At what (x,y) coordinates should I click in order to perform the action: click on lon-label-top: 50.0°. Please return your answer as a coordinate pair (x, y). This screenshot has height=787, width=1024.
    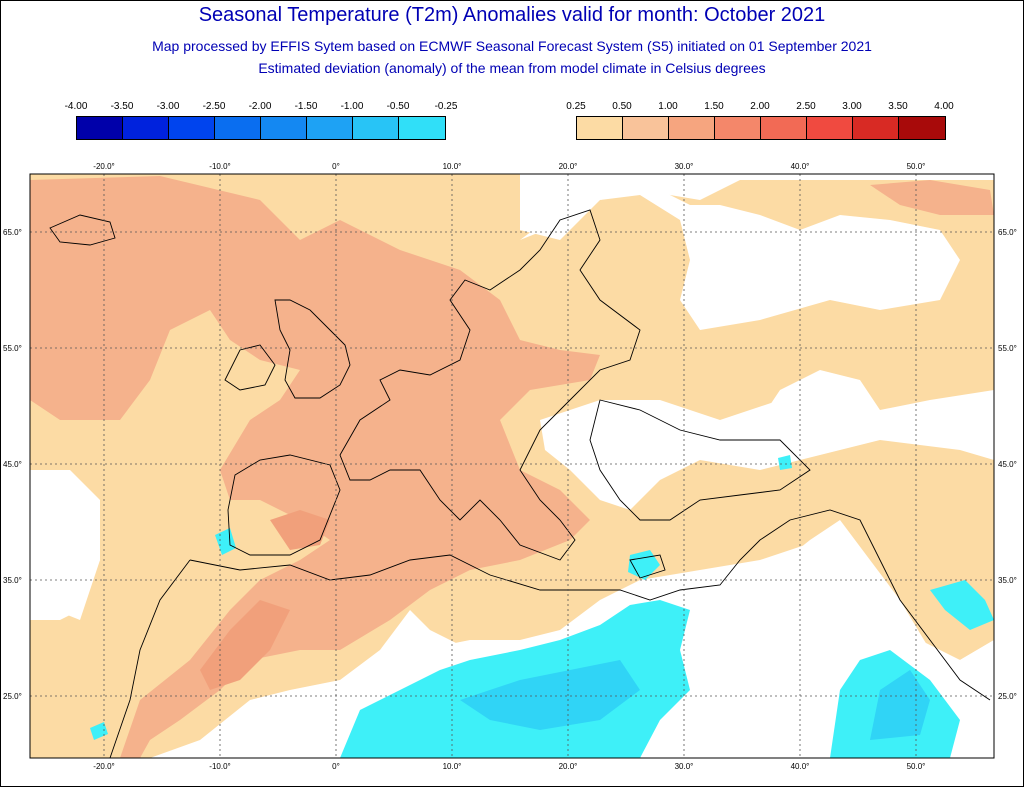
    Looking at the image, I should click on (916, 166).